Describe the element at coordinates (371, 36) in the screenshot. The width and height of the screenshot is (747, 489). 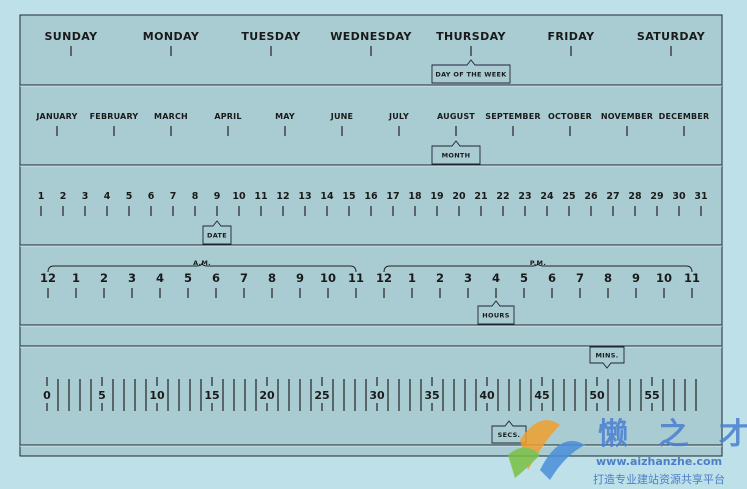
I see `day-label-wednesday: WEDNESDAY` at that location.